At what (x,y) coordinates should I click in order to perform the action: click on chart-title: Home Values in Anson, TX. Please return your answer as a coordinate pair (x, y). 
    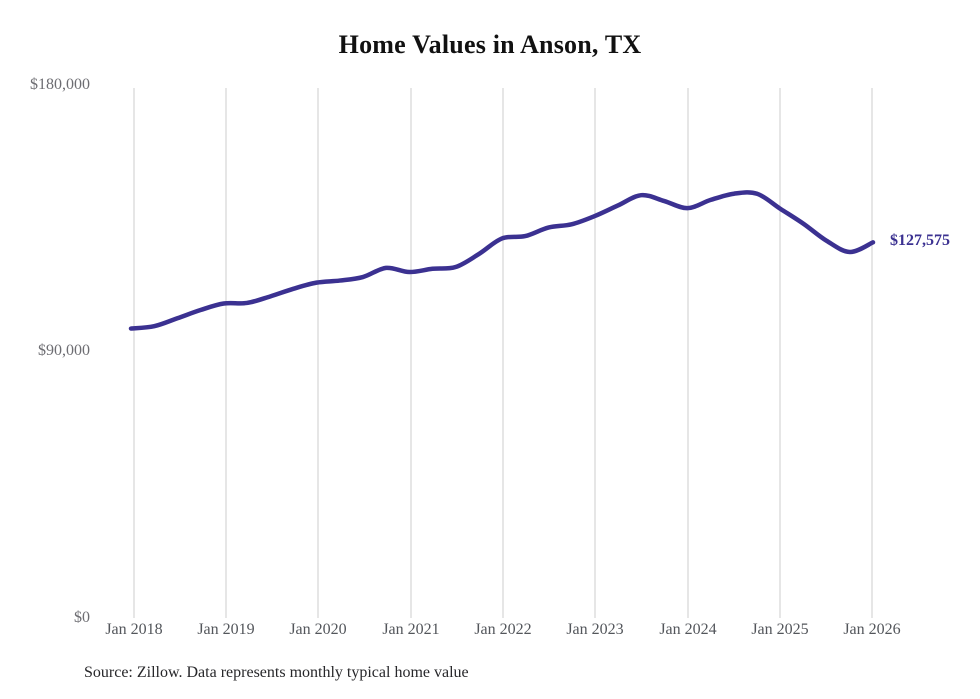
    Looking at the image, I should click on (490, 44).